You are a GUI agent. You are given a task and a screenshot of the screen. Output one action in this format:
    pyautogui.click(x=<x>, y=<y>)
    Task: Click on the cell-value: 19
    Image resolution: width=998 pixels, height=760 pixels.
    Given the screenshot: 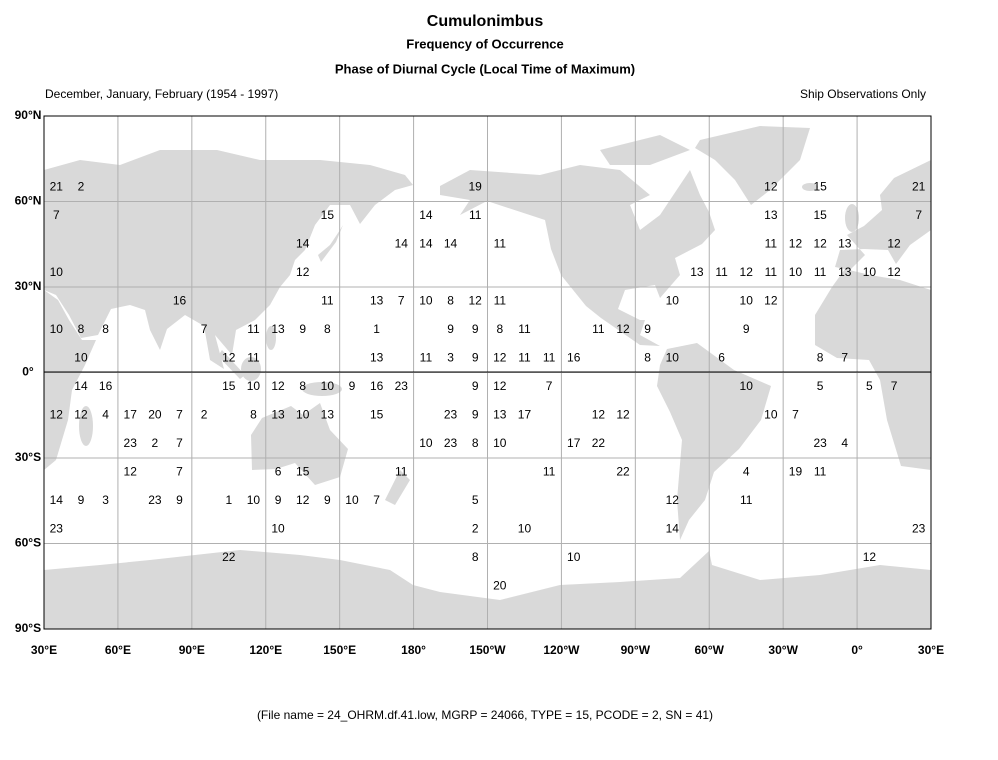 What is the action you would take?
    pyautogui.click(x=476, y=186)
    